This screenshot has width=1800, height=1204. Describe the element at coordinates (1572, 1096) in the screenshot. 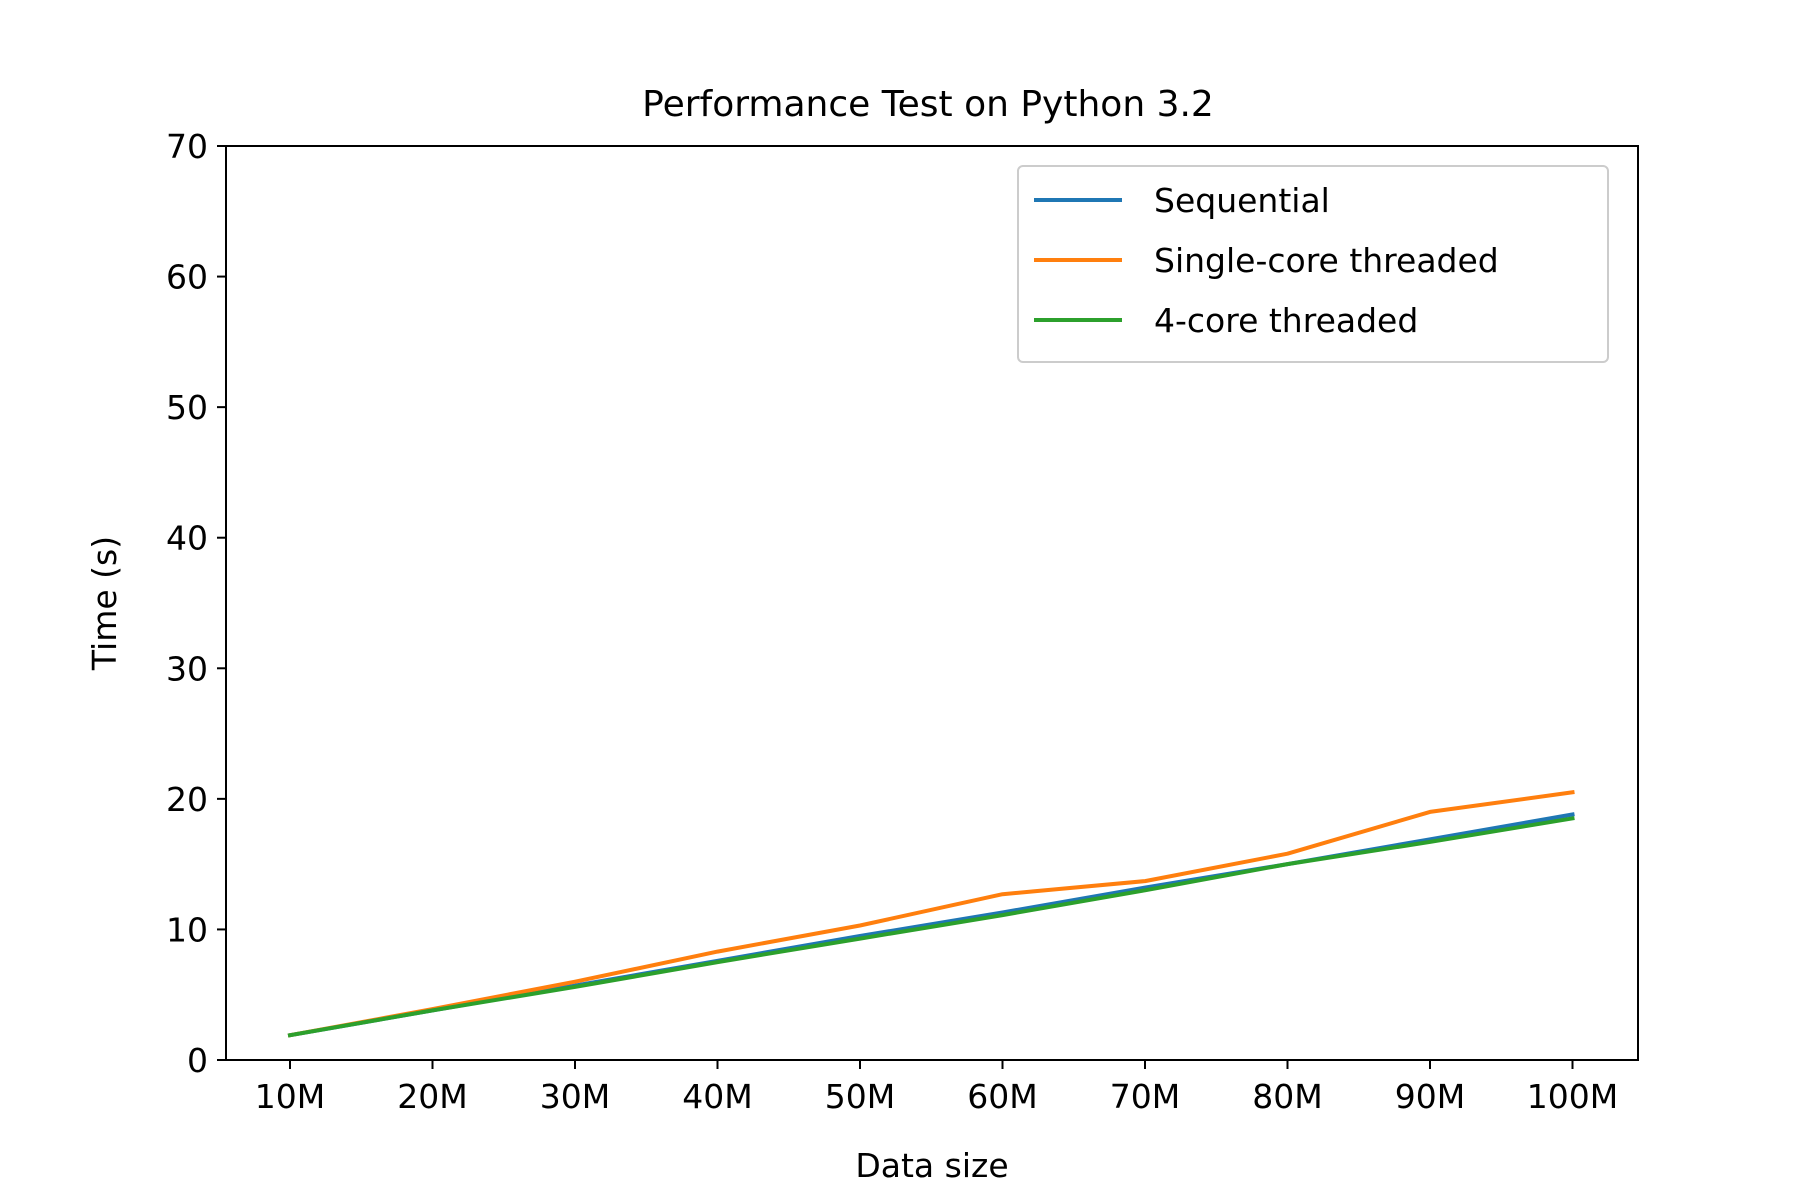

I see `x-tick-label: 100M` at that location.